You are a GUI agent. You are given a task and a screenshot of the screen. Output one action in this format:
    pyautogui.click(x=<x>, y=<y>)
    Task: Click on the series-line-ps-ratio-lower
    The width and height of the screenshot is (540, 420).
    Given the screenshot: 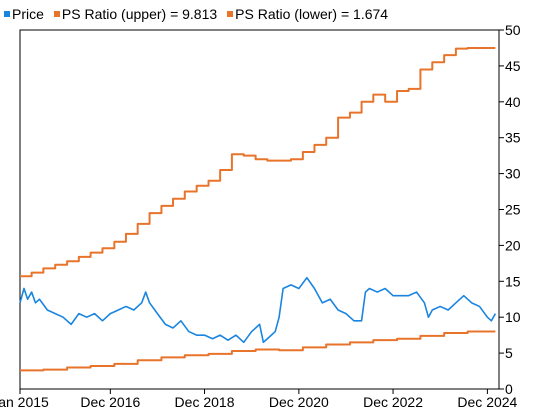 What is the action you would take?
    pyautogui.click(x=258, y=351)
    